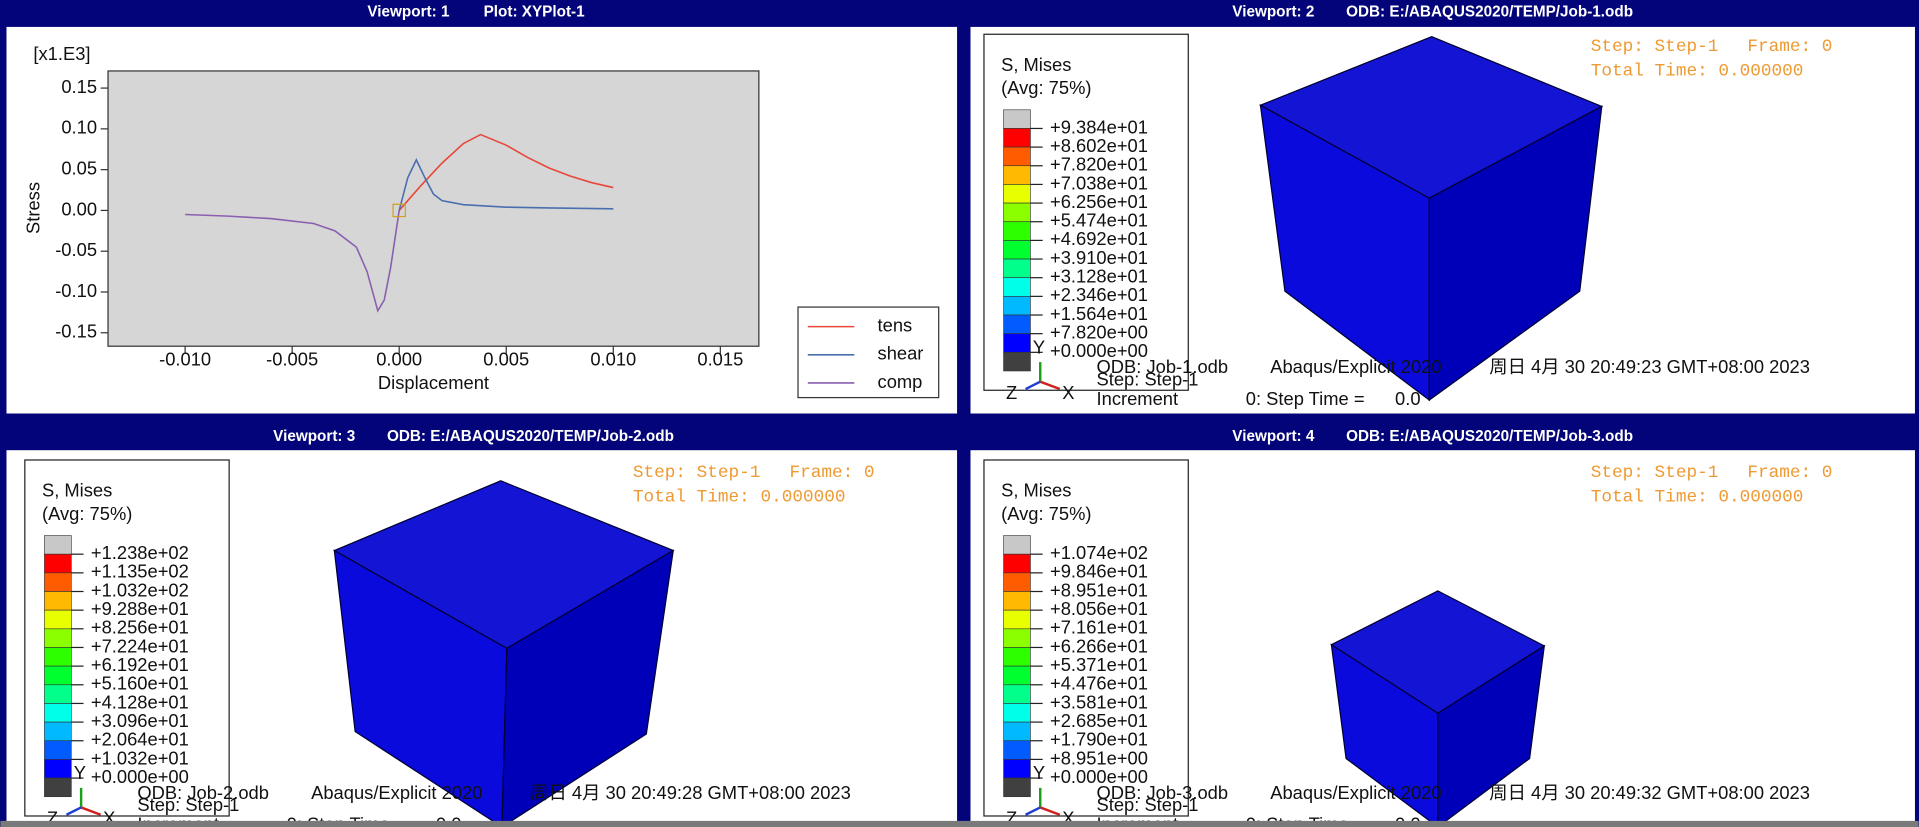  Describe the element at coordinates (203, 792) in the screenshot. I see `info-odb: ODB: Job-2.odb` at that location.